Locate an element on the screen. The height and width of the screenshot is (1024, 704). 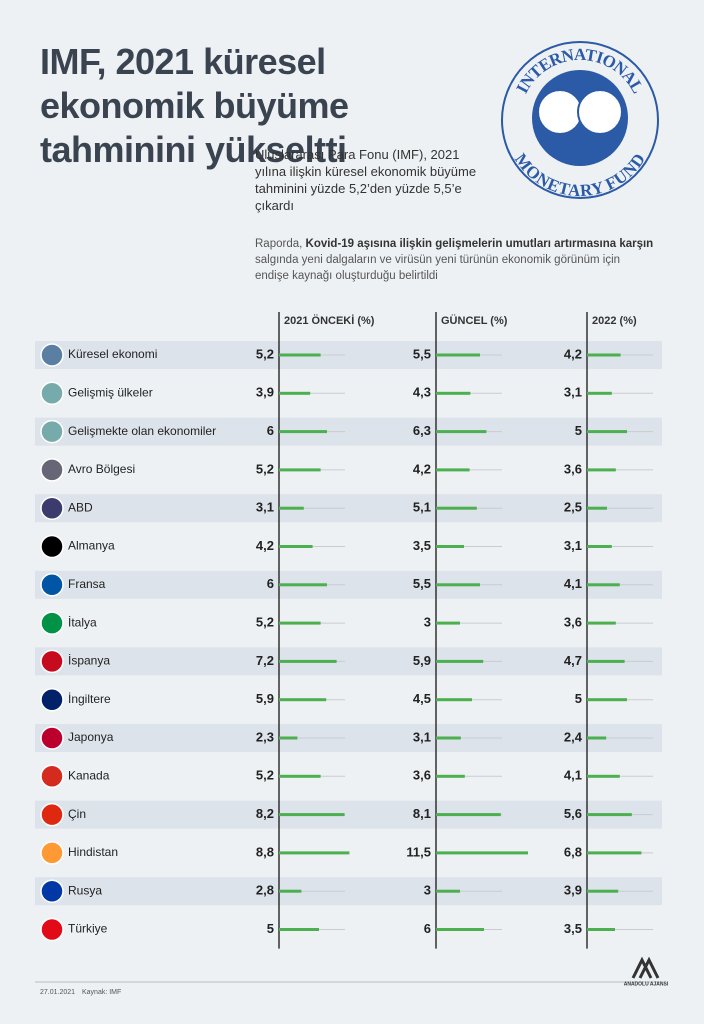
value-label: 8,2 is located at coordinates (265, 813).